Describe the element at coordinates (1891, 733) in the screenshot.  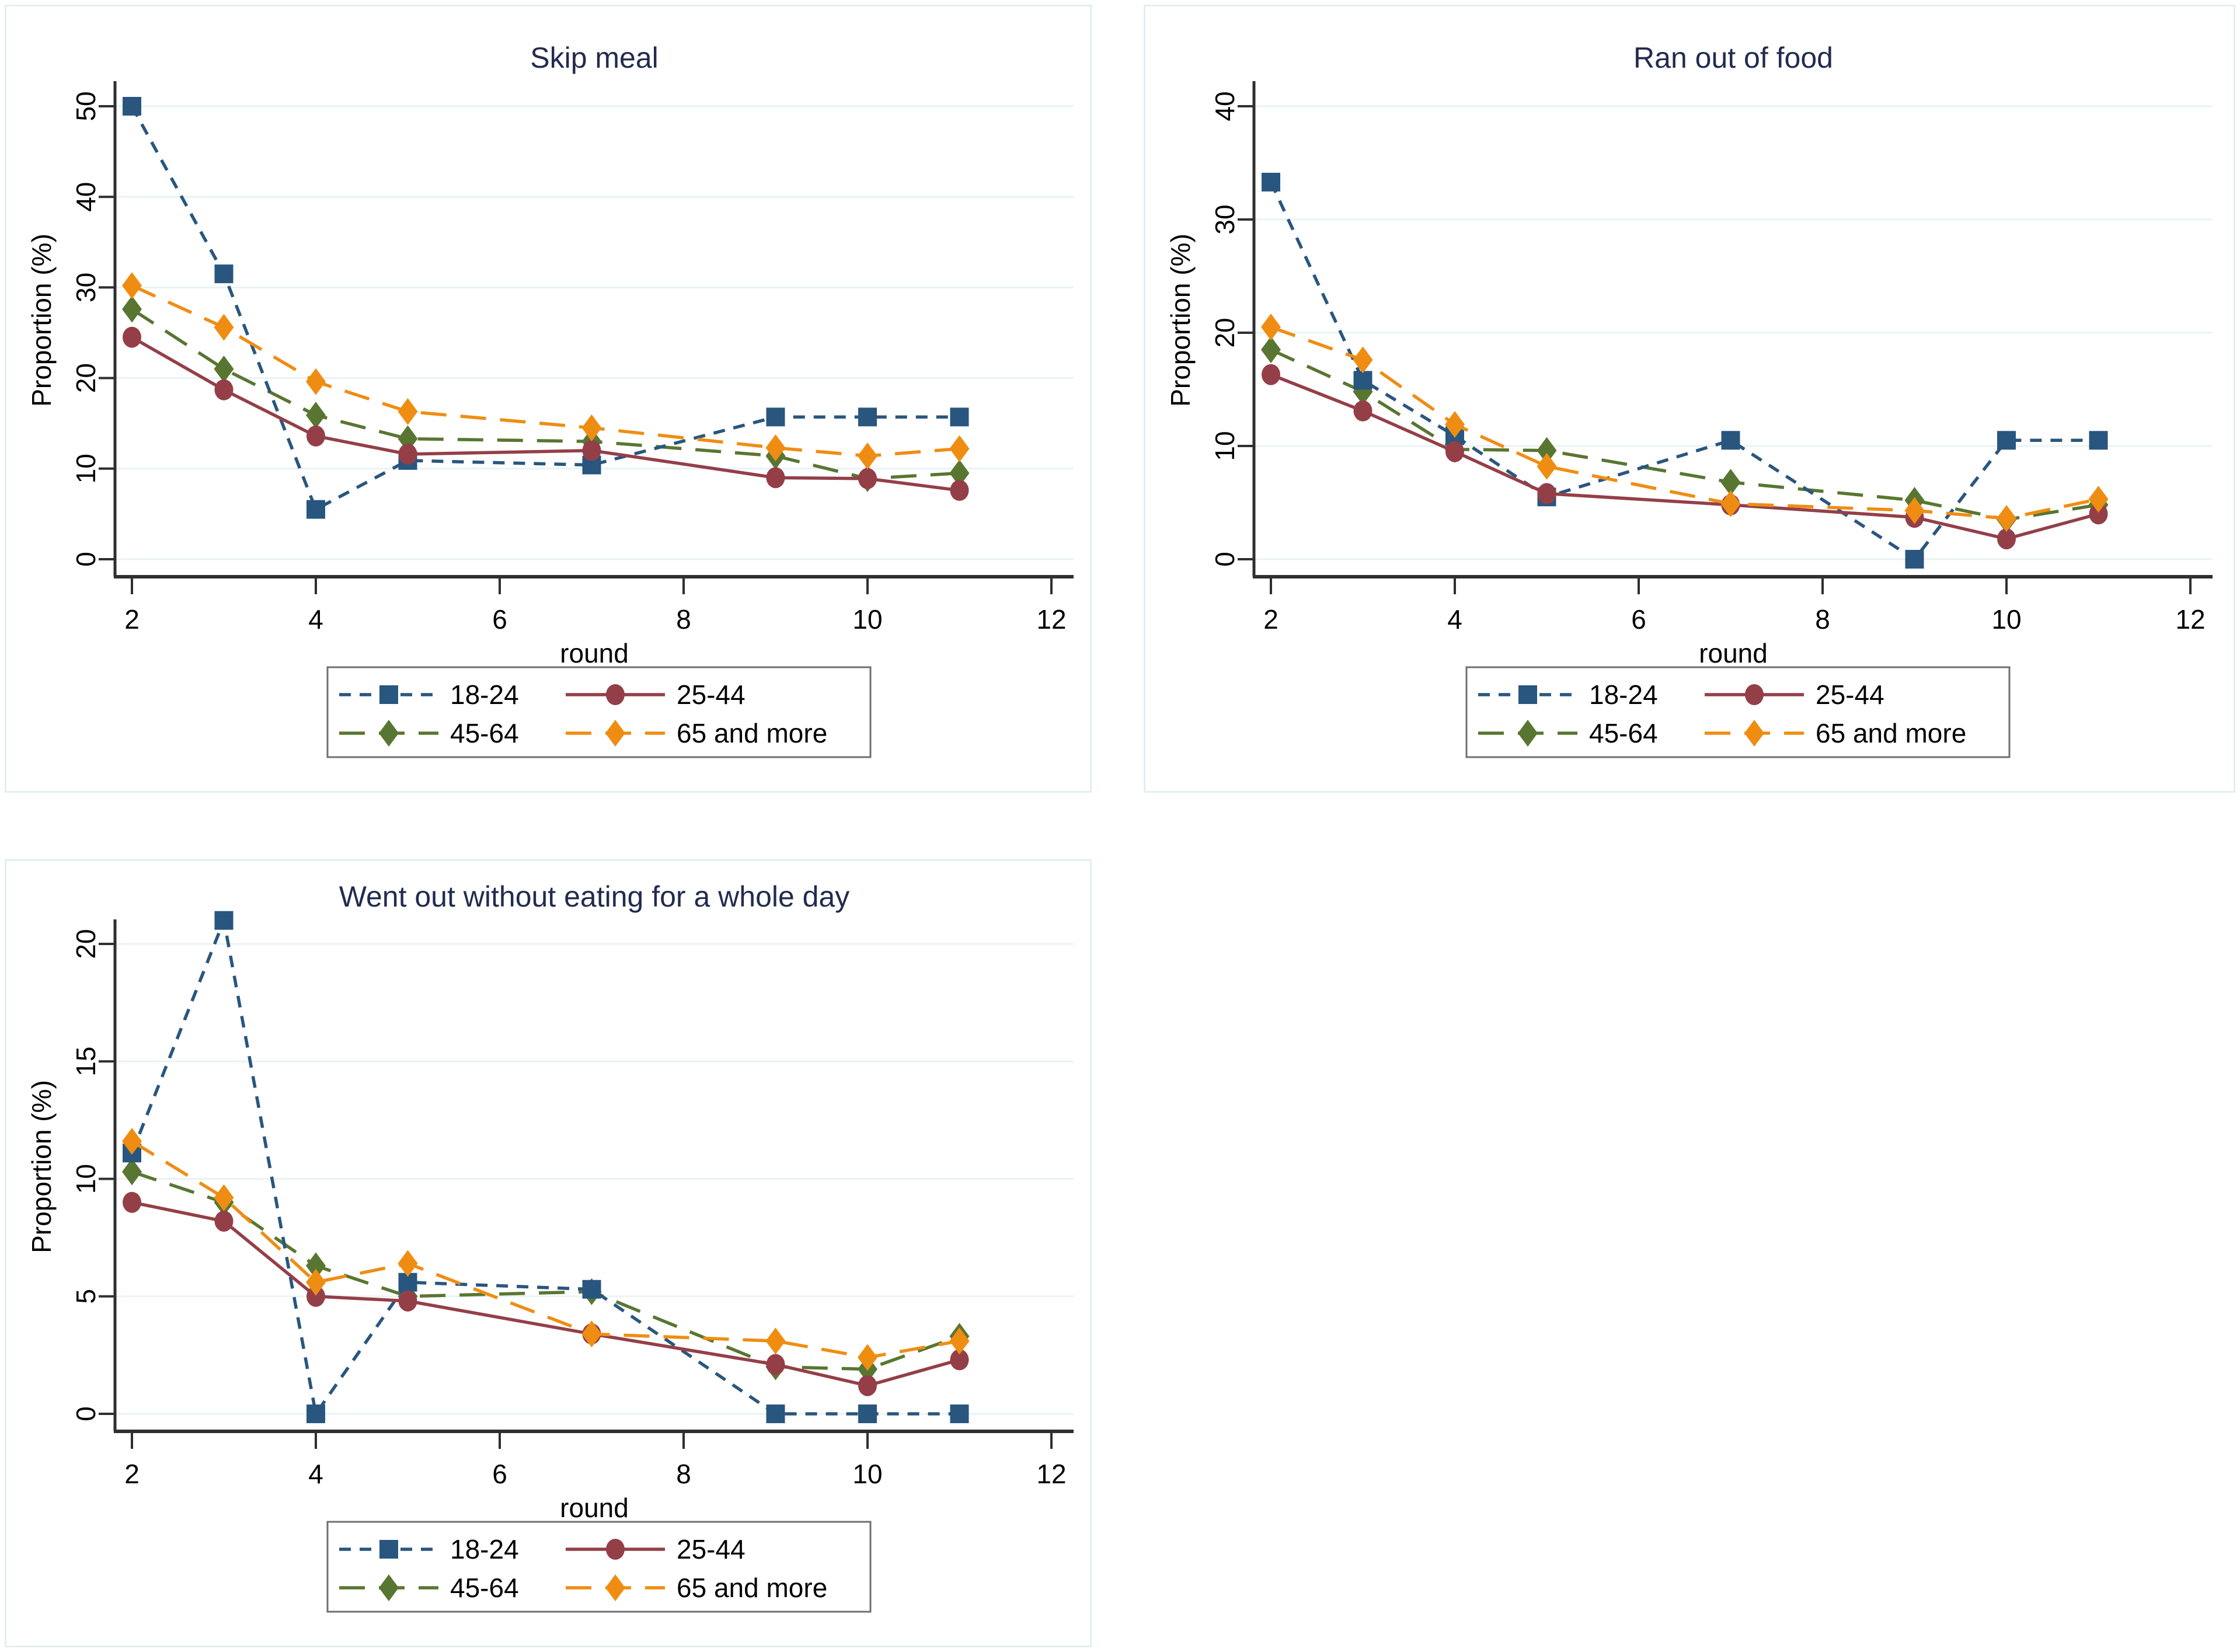
I see `legend-label: 65 and more` at that location.